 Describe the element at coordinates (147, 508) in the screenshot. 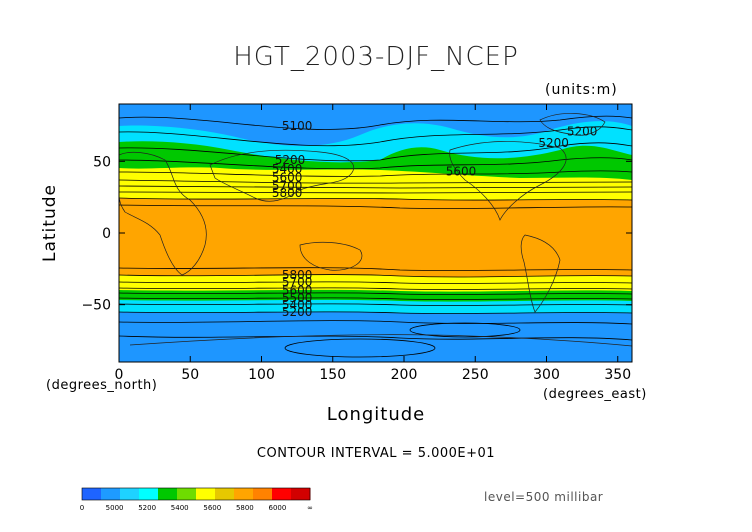

I see `colorbar-label: 5200` at that location.